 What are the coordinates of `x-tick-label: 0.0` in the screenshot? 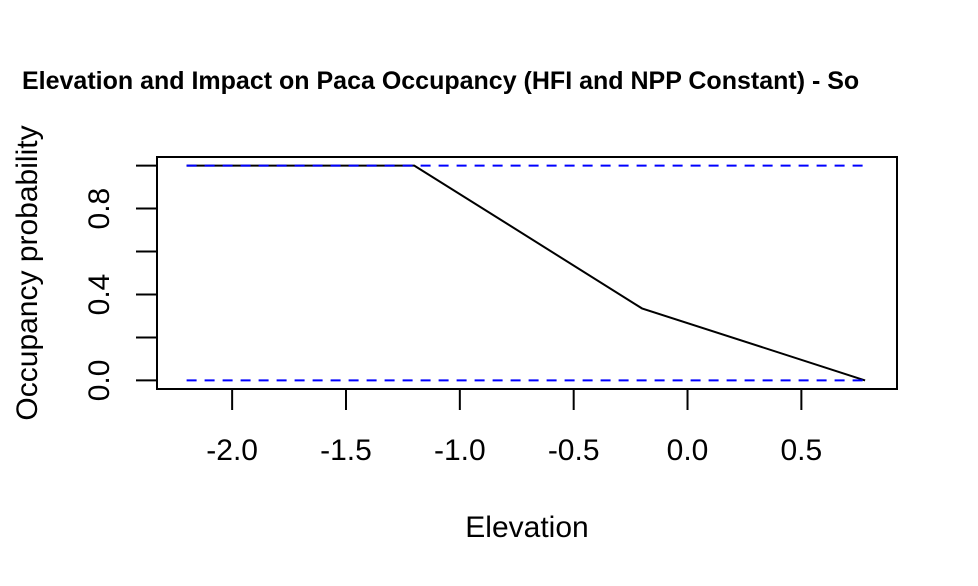 It's located at (688, 450).